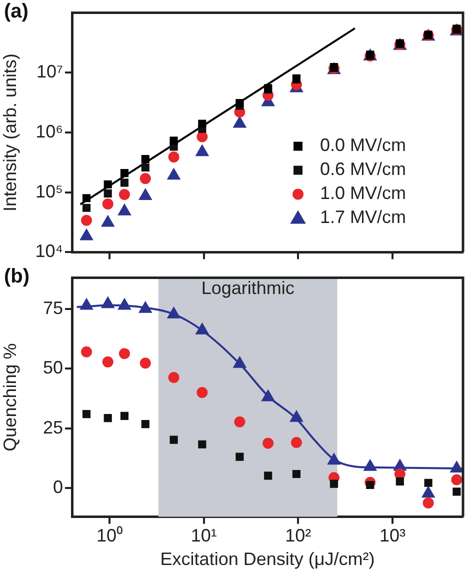 The image size is (471, 575). Describe the element at coordinates (10, 132) in the screenshot. I see `y-axis-title: Intensity (arb. units)` at that location.